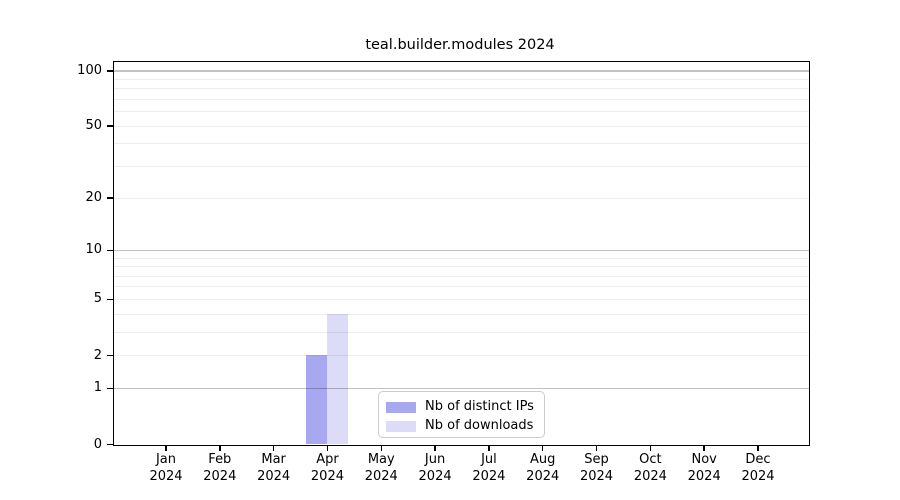  What do you see at coordinates (97, 355) in the screenshot?
I see `y-tick-label: 2` at bounding box center [97, 355].